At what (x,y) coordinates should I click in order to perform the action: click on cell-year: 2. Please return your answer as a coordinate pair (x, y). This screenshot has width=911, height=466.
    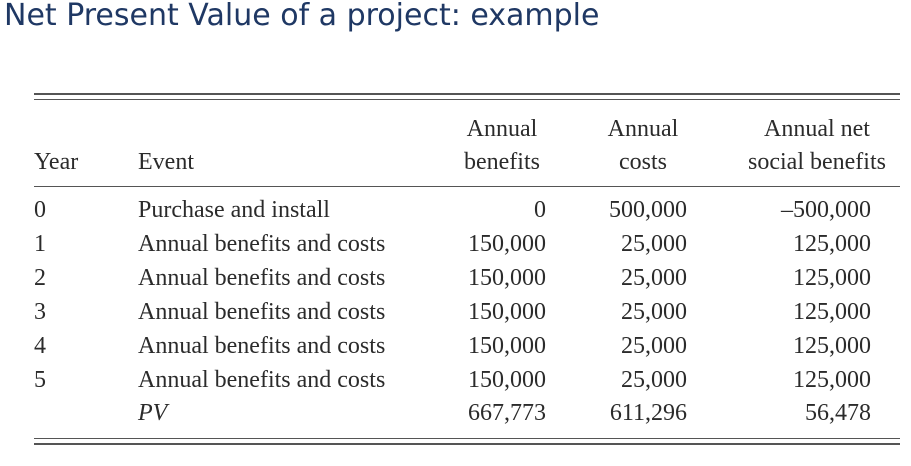
    Looking at the image, I should click on (40, 278).